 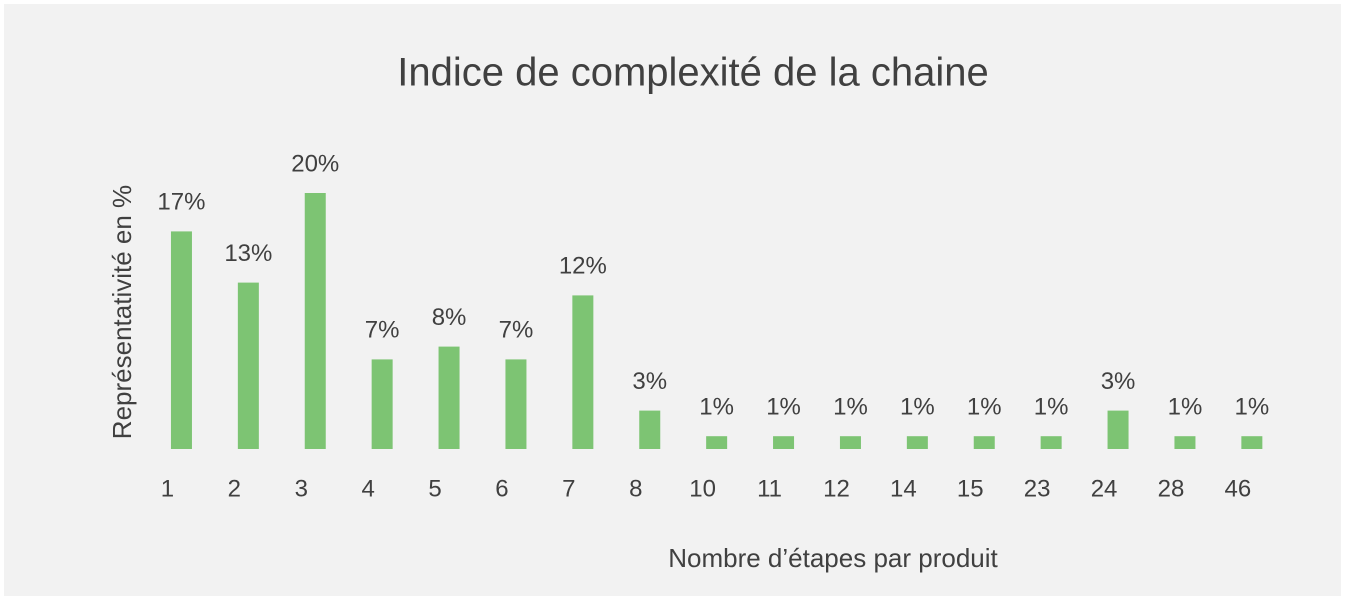 What do you see at coordinates (903, 488) in the screenshot?
I see `x-tick-label: 14` at bounding box center [903, 488].